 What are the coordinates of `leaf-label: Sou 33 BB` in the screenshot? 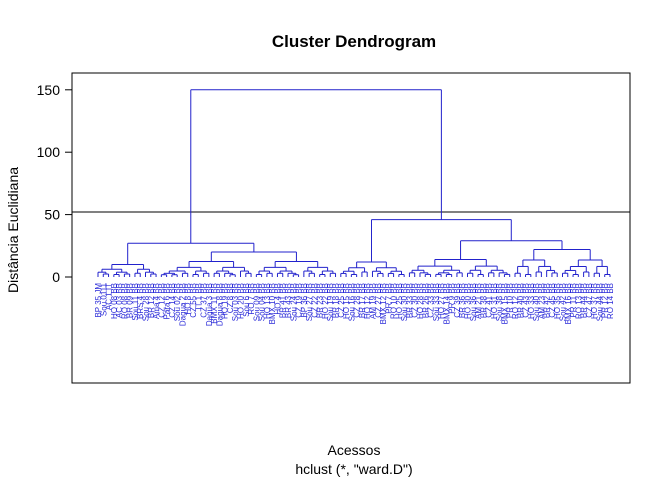 It's located at (436, 302).